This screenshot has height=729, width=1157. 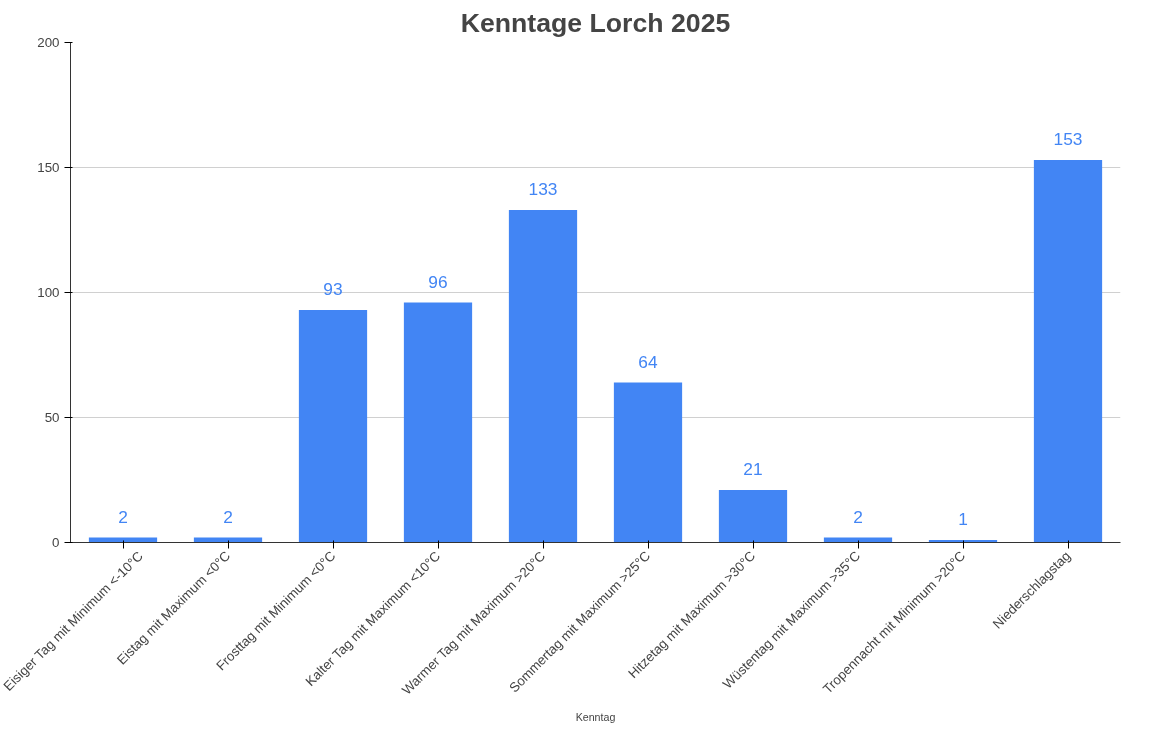 I want to click on data-label: 153, so click(x=1068, y=139).